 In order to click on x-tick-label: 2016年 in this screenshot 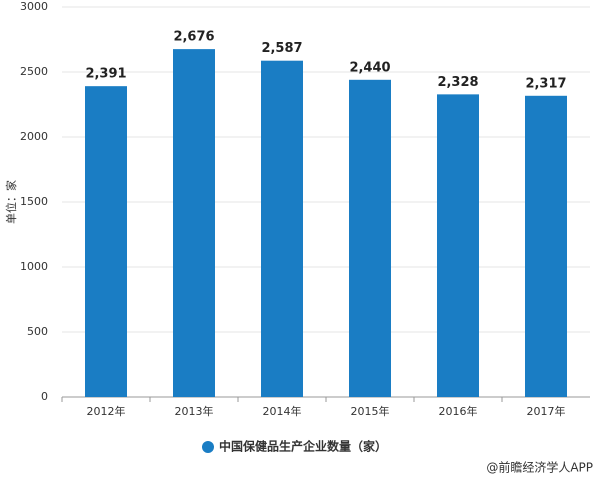, I will do `click(458, 411)`.